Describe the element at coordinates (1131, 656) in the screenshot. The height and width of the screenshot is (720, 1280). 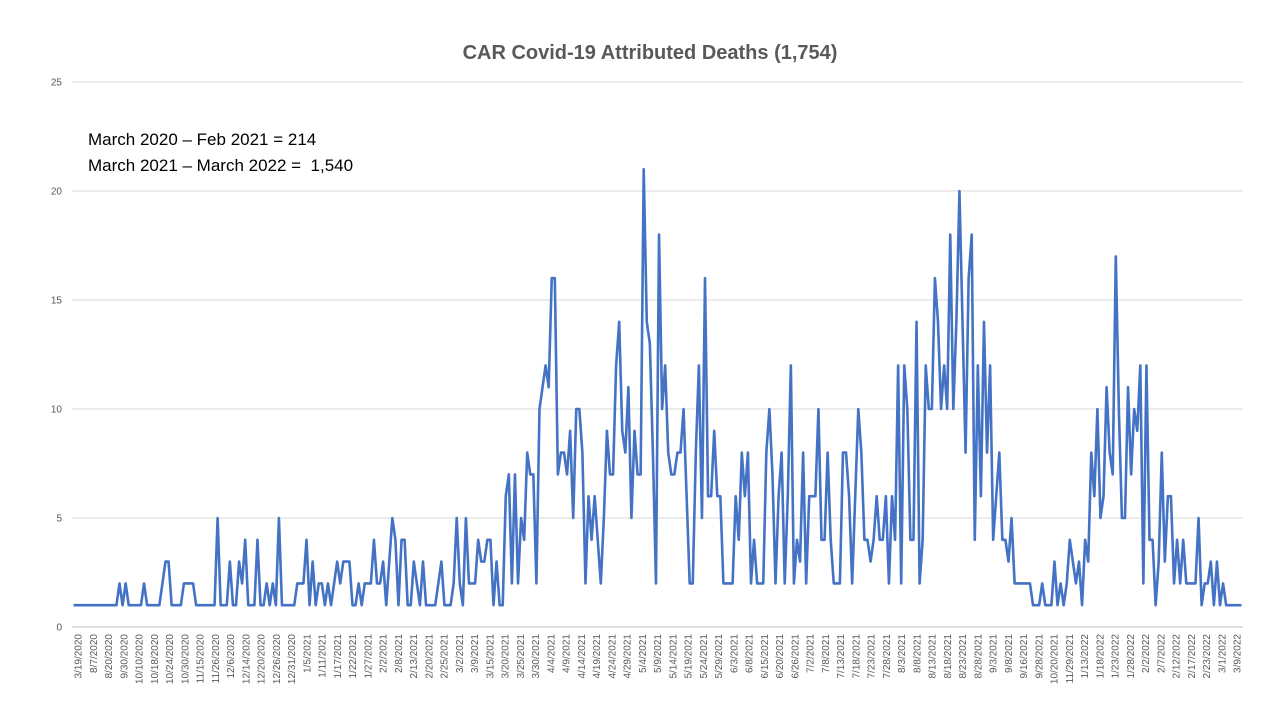
I see `x-tick-label: 1/28/2022` at that location.